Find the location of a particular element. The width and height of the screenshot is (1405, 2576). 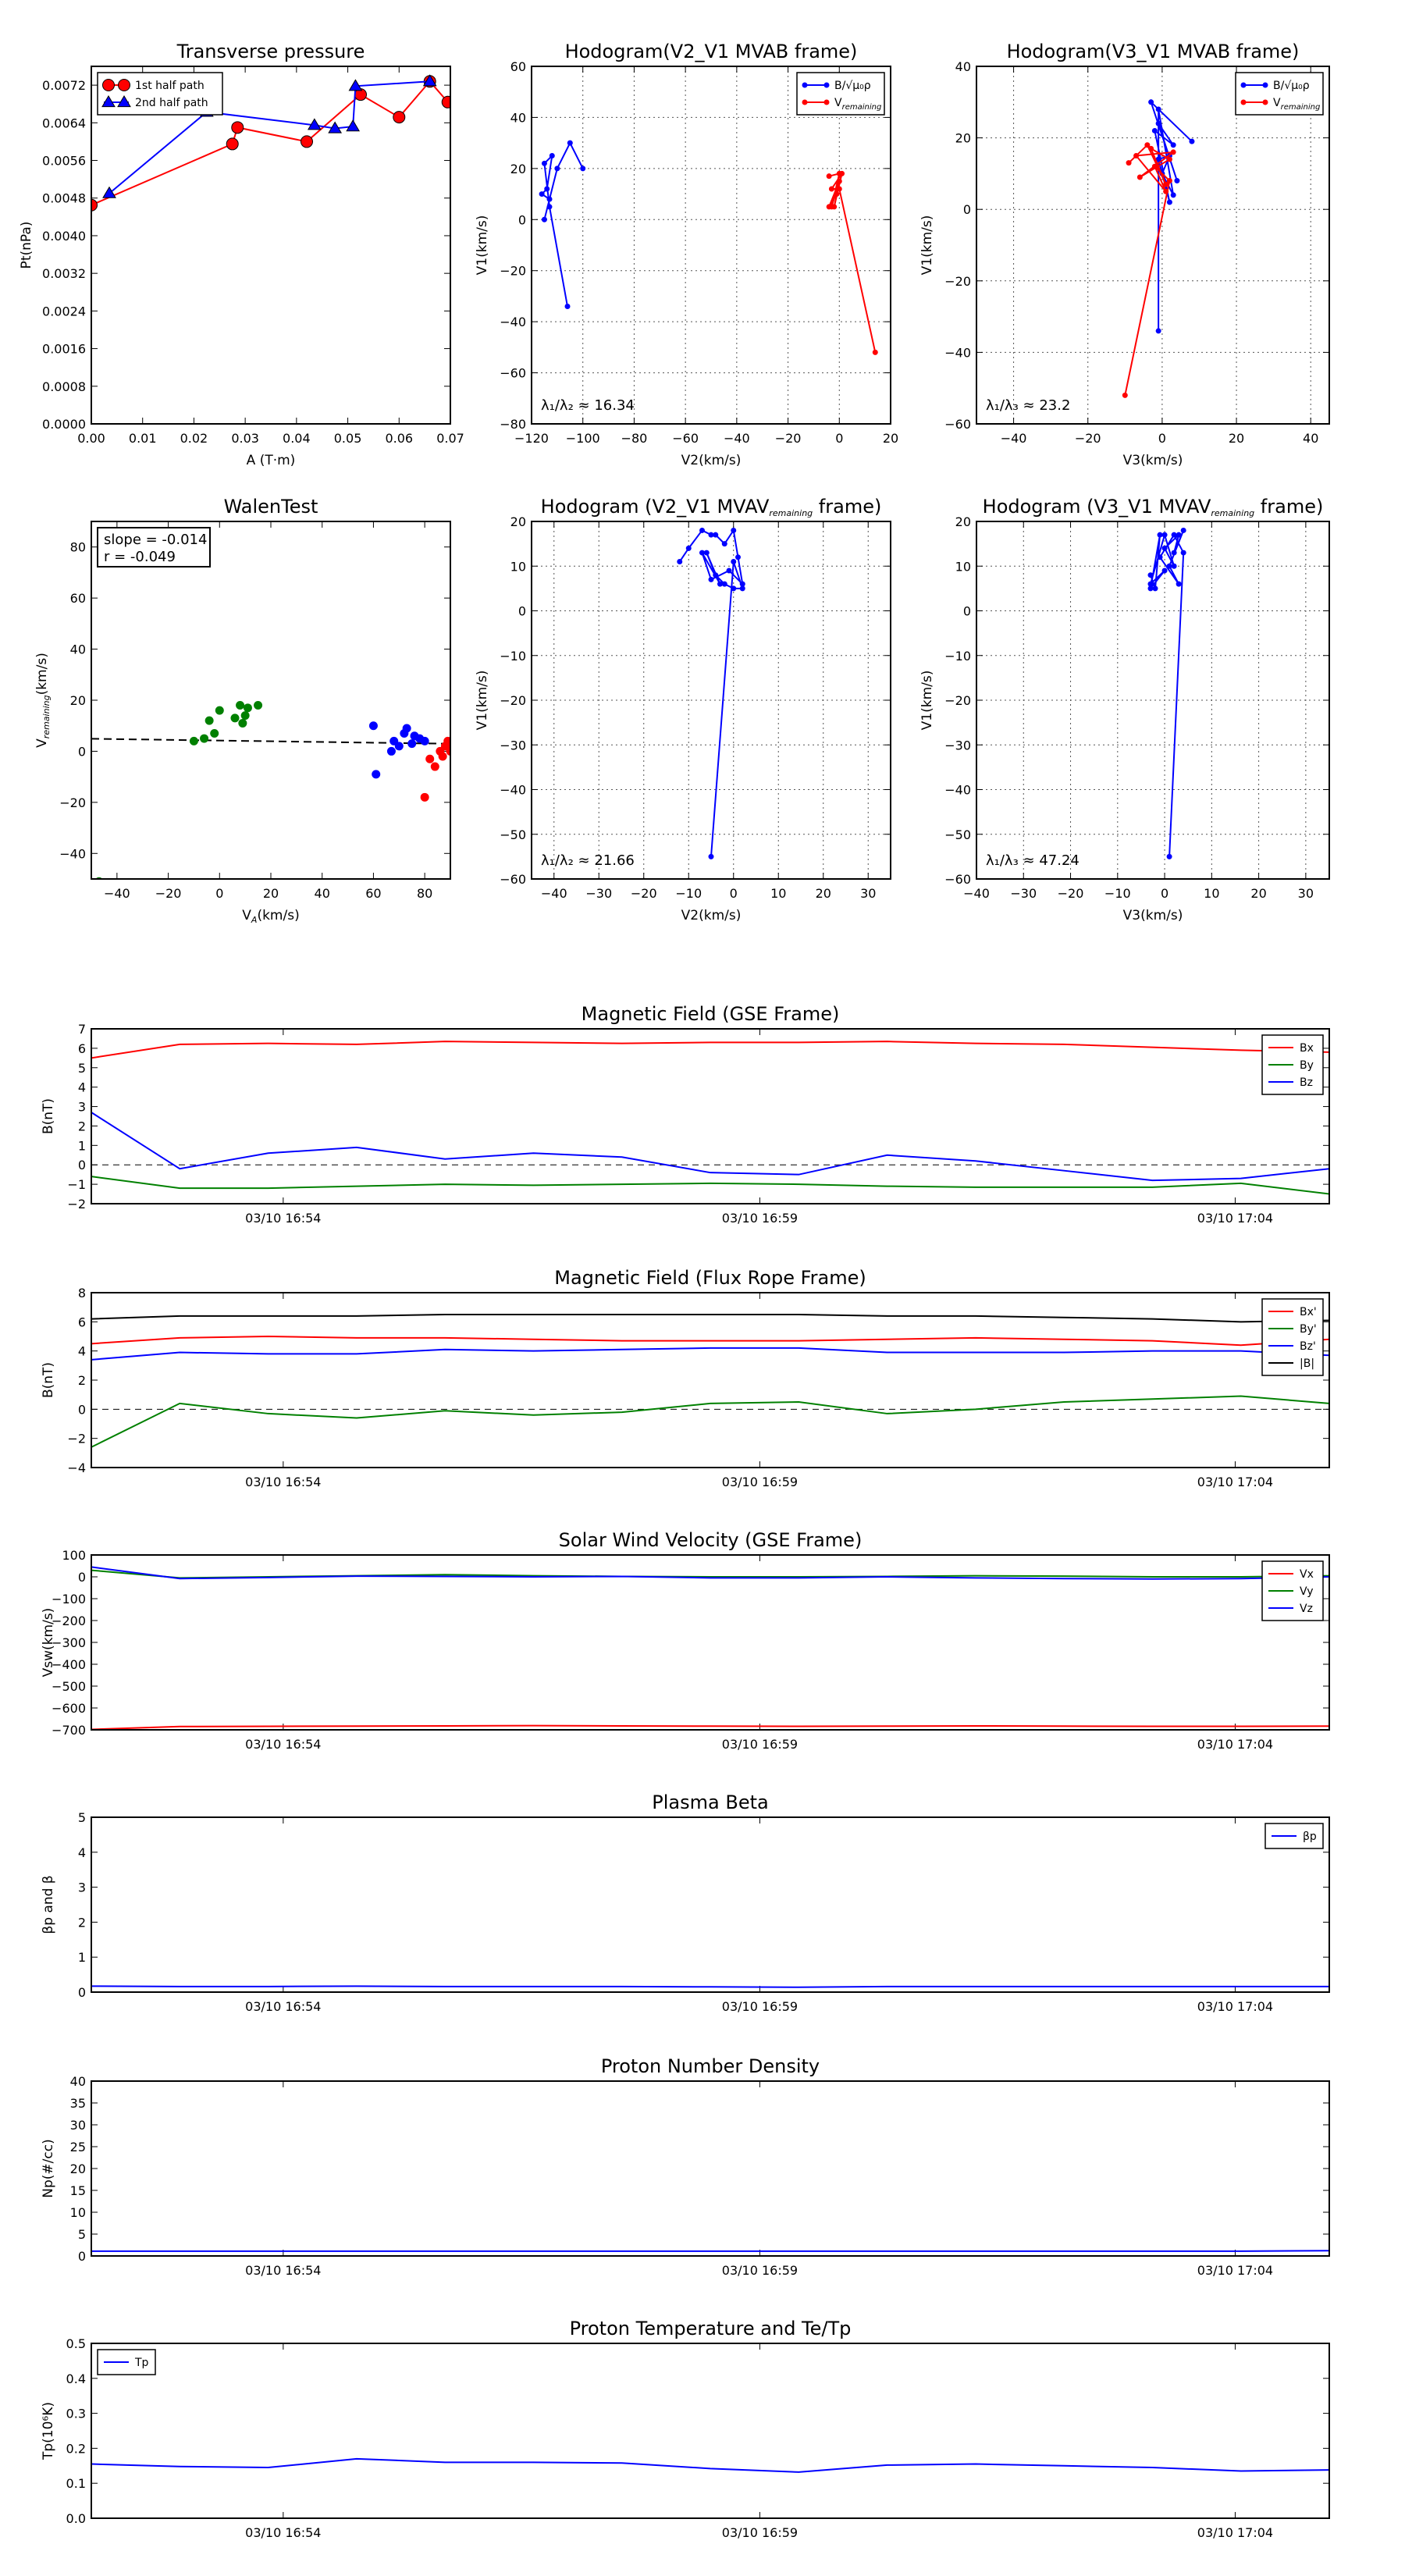

y-tick-label: 5 is located at coordinates (82, 1068).